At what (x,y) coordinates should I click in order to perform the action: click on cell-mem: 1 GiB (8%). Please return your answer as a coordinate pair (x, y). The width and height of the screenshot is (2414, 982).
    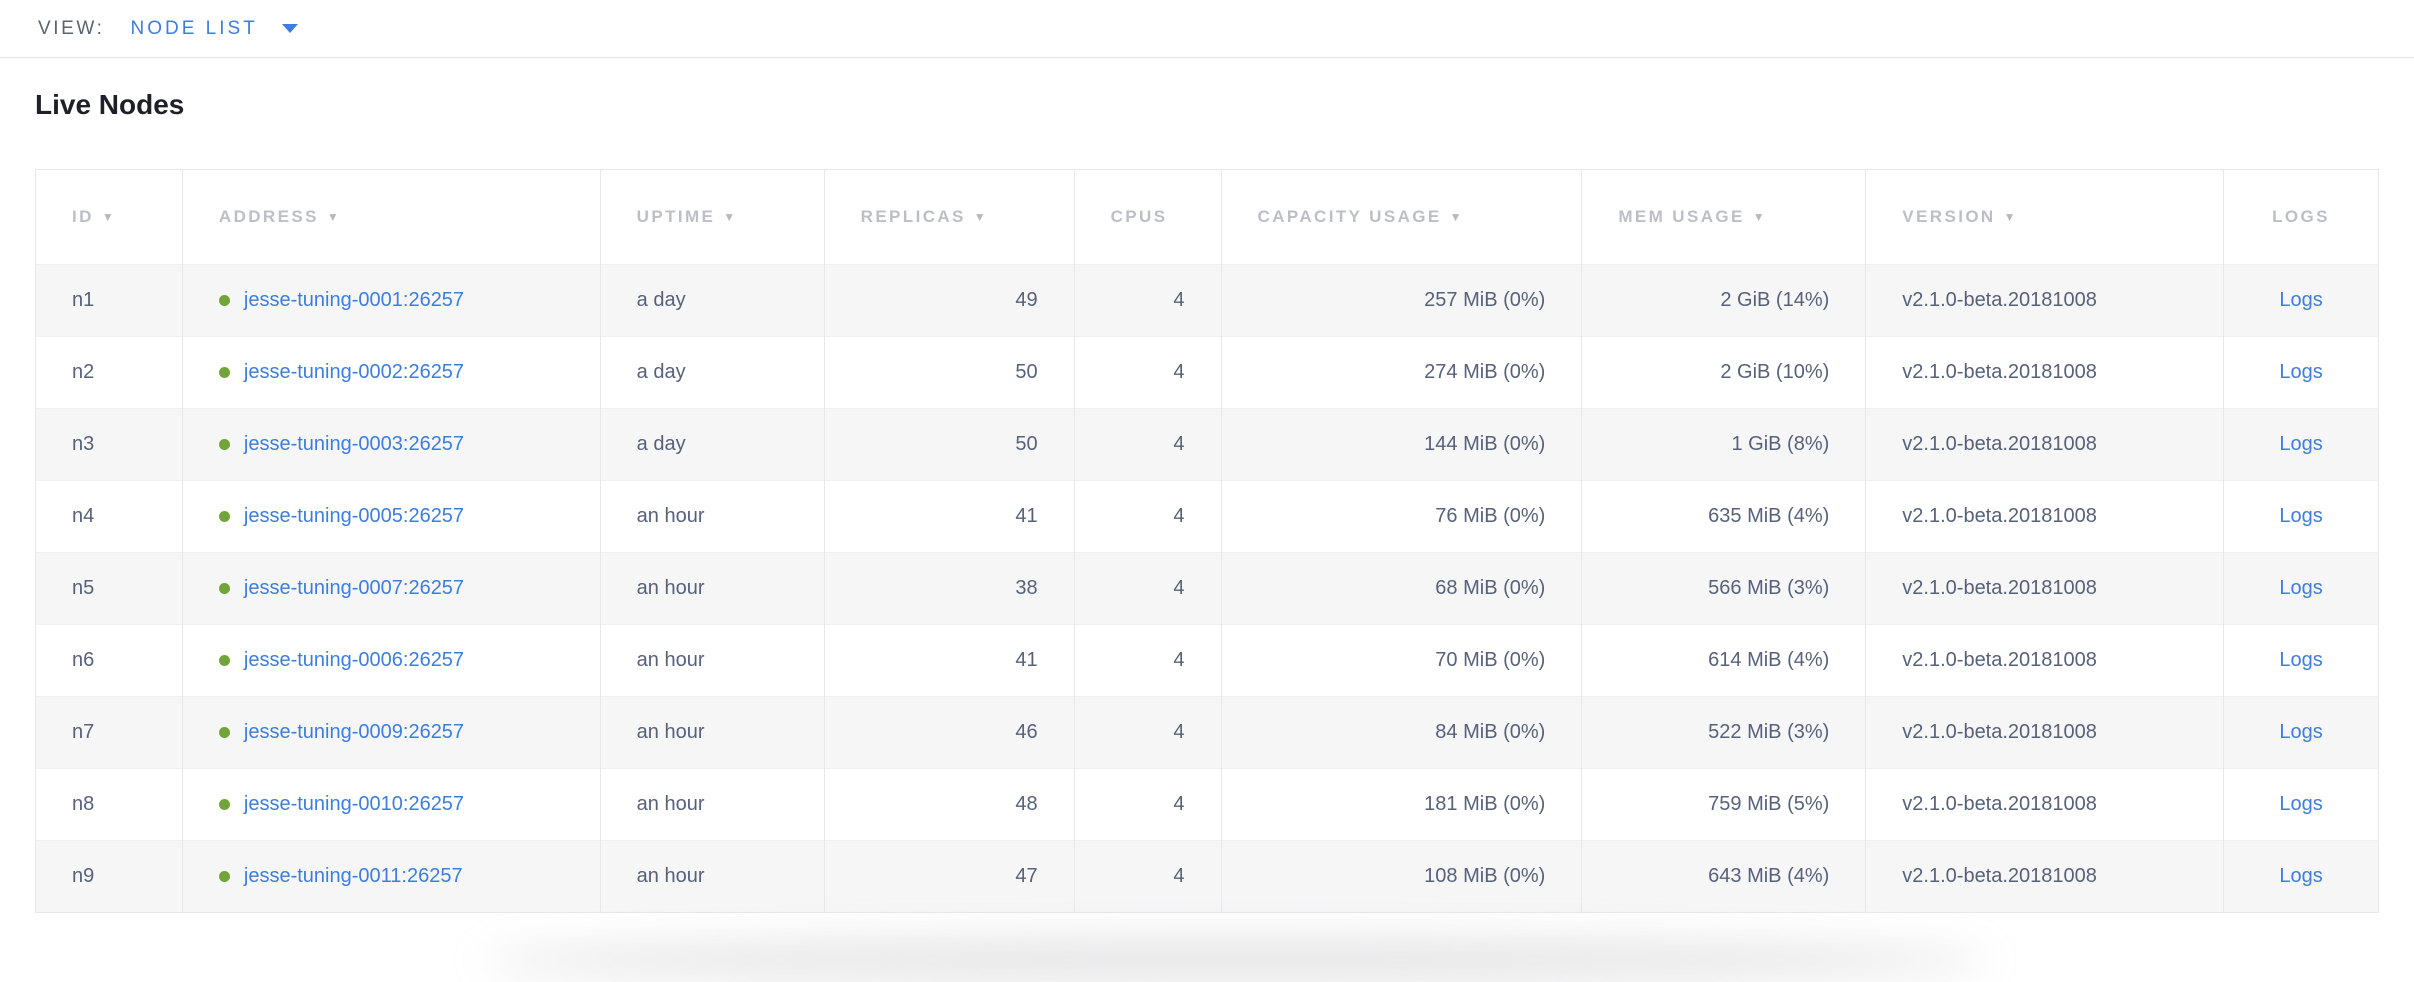
    Looking at the image, I should click on (1724, 444).